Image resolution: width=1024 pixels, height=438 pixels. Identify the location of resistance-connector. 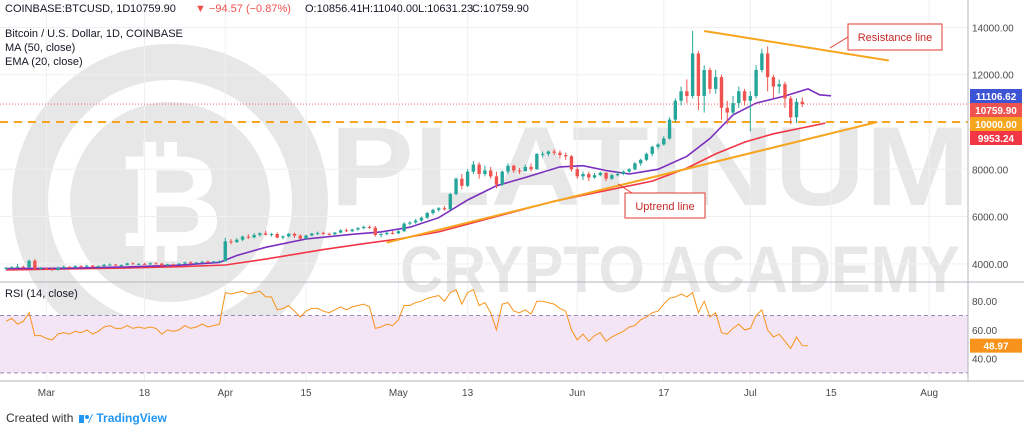
(839, 42).